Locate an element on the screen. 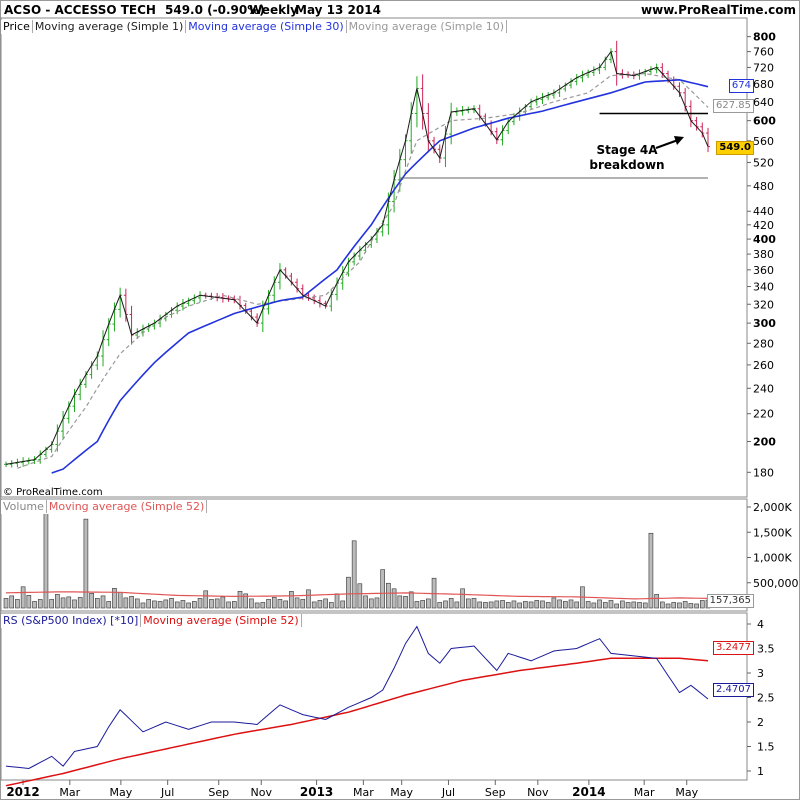 The height and width of the screenshot is (805, 800). legend-rs-ma: Moving average (Simple 52) is located at coordinates (221, 620).